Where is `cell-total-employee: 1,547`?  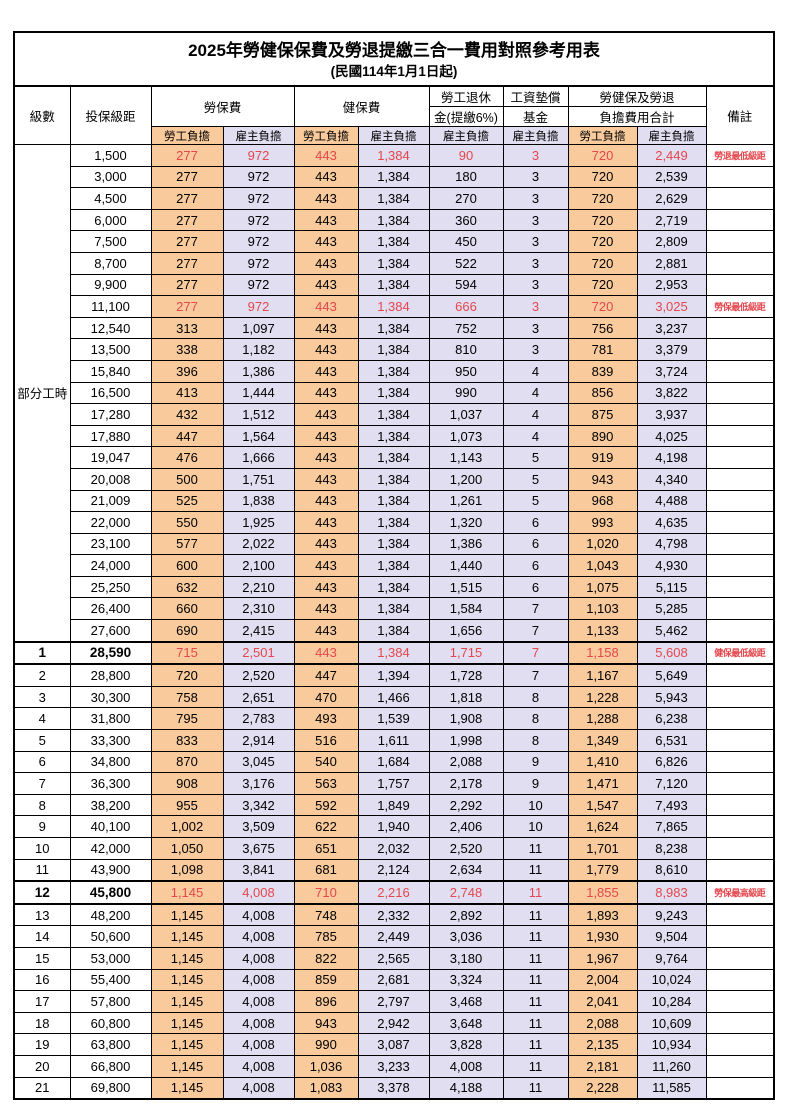 cell-total-employee: 1,547 is located at coordinates (602, 805).